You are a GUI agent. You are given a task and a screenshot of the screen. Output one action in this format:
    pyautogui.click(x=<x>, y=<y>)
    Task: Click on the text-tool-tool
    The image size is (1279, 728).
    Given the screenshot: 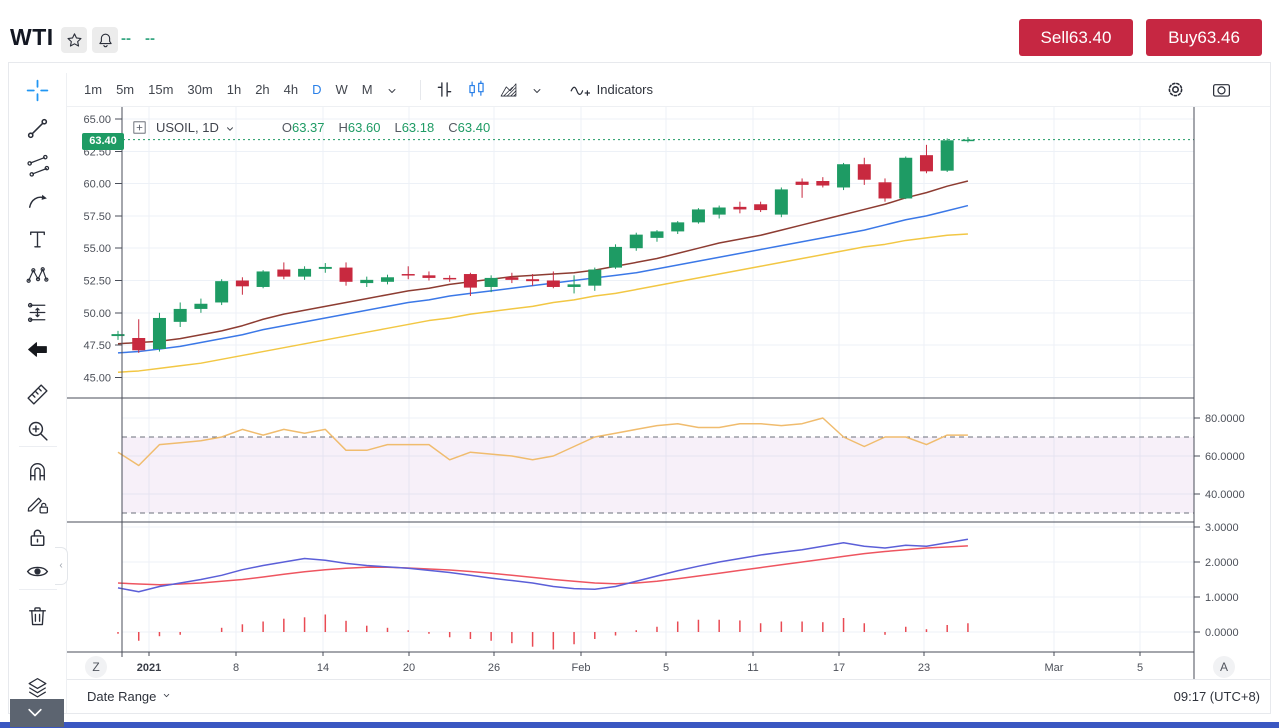 What is the action you would take?
    pyautogui.click(x=38, y=239)
    